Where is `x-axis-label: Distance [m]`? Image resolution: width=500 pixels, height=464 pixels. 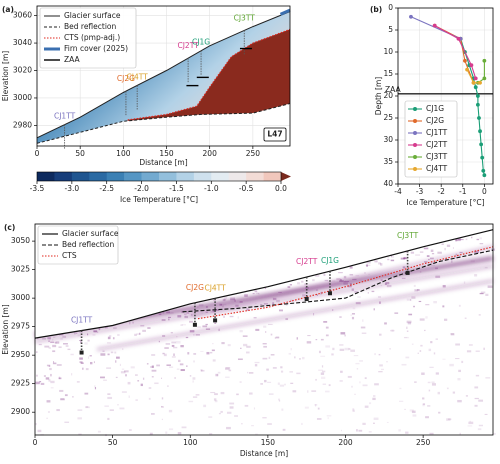 x-axis-label: Distance [m] is located at coordinates (264, 453).